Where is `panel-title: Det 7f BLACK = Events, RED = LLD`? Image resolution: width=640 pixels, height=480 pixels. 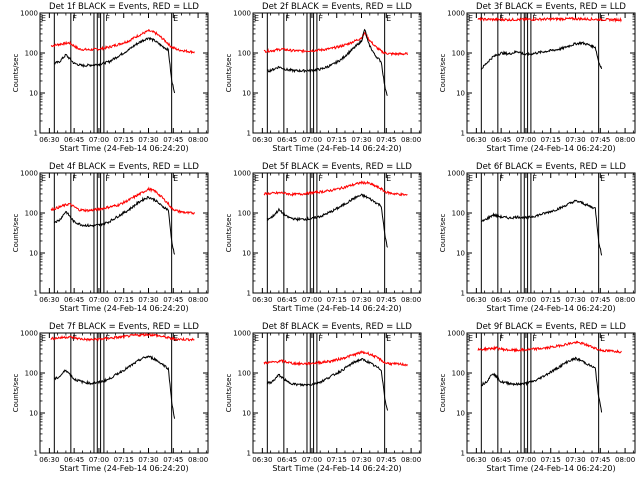 panel-title: Det 7f BLACK = Events, RED = LLD is located at coordinates (124, 327).